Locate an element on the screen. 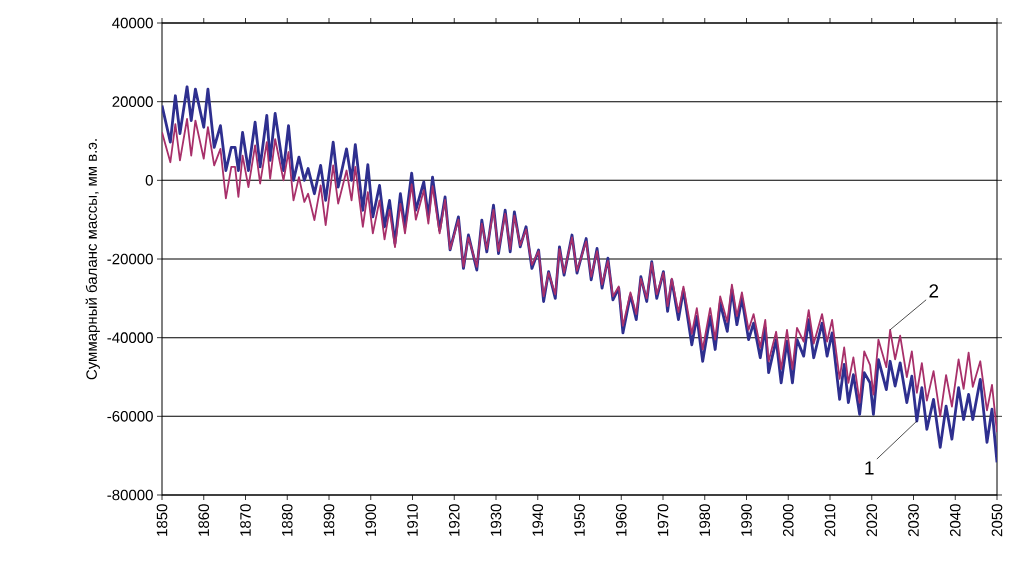  y-tick-label: -60000 is located at coordinates (130, 416).